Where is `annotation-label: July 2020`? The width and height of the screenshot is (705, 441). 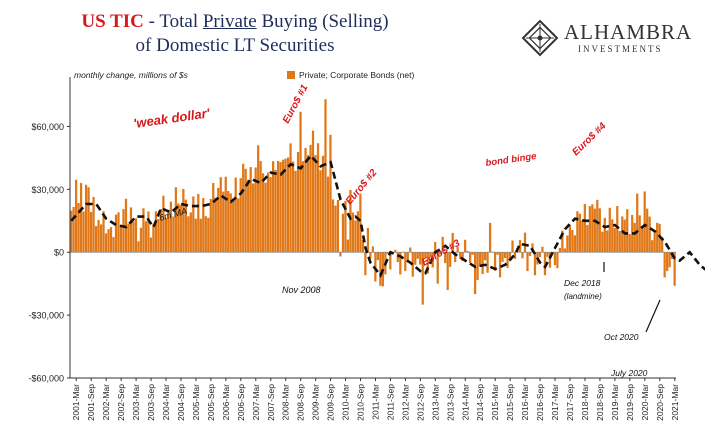
annotation-label: July 2020 is located at coordinates (629, 373).